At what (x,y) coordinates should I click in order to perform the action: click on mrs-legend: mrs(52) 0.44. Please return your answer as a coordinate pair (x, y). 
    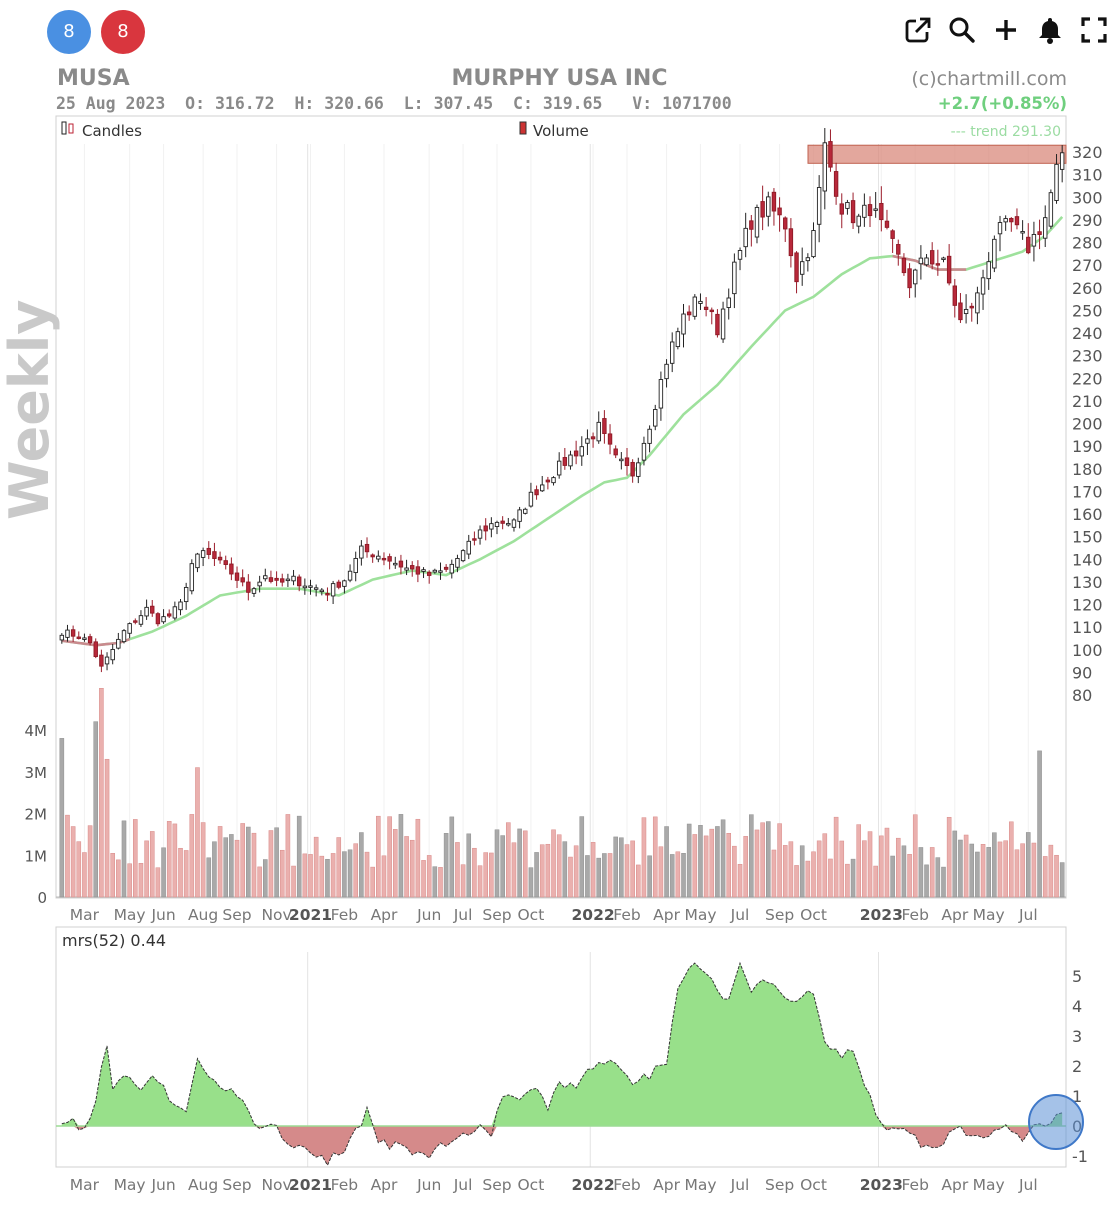
    Looking at the image, I should click on (114, 940).